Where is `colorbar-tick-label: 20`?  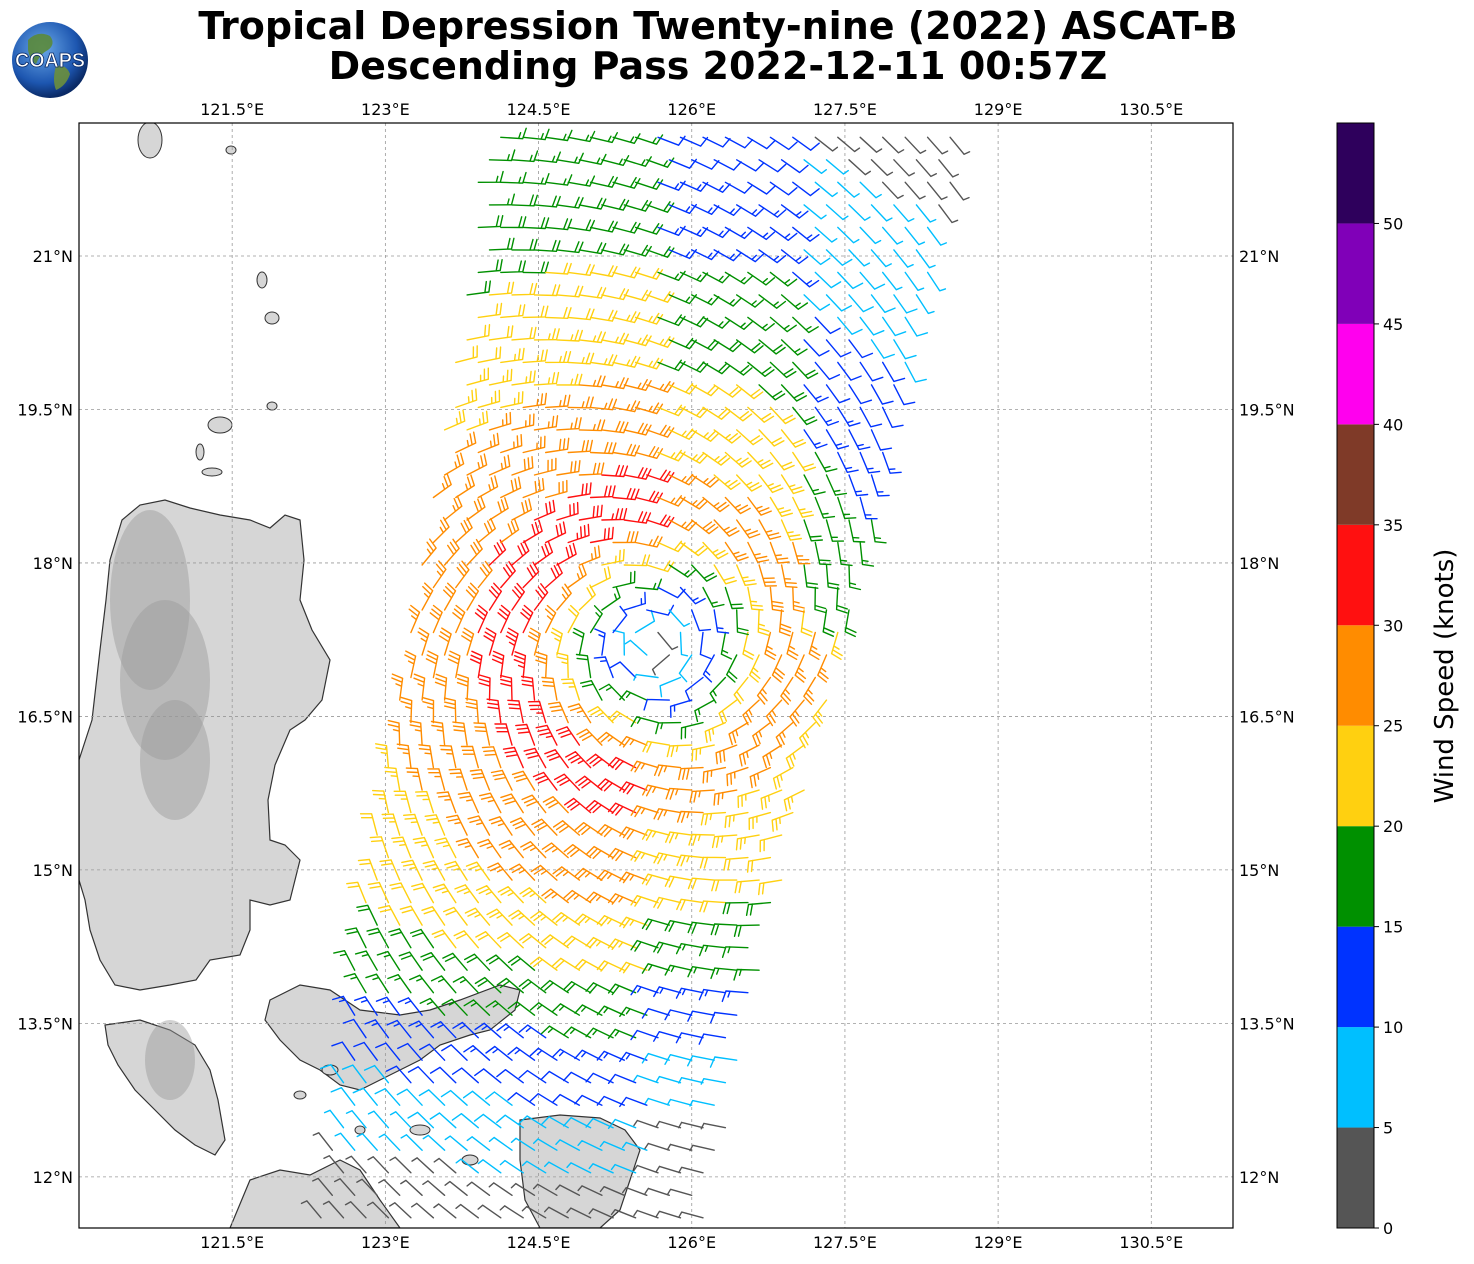
colorbar-tick-label: 20 is located at coordinates (1393, 826).